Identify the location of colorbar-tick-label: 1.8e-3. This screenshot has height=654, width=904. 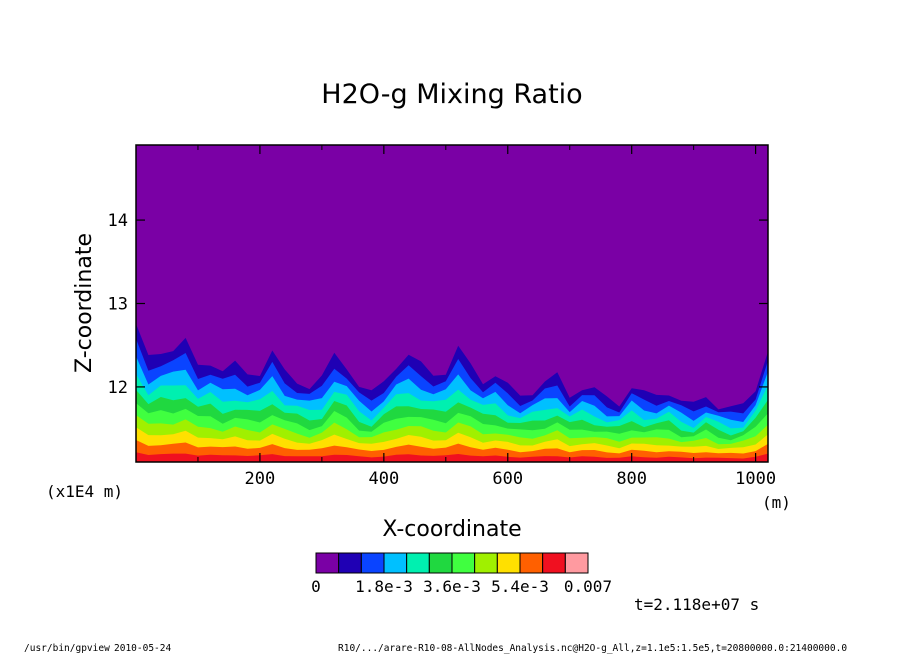
(384, 586).